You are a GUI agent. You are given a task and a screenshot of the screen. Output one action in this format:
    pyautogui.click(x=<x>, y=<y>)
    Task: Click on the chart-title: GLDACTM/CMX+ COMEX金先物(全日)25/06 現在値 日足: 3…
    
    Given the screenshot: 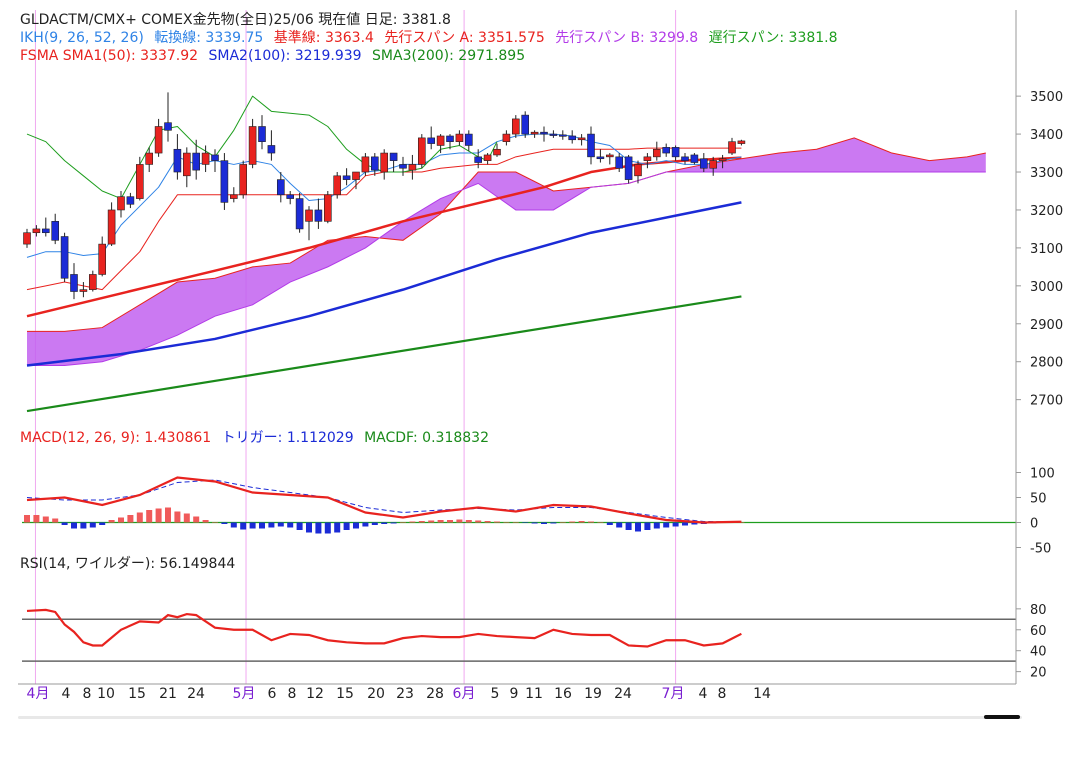 What is the action you would take?
    pyautogui.click(x=235, y=19)
    